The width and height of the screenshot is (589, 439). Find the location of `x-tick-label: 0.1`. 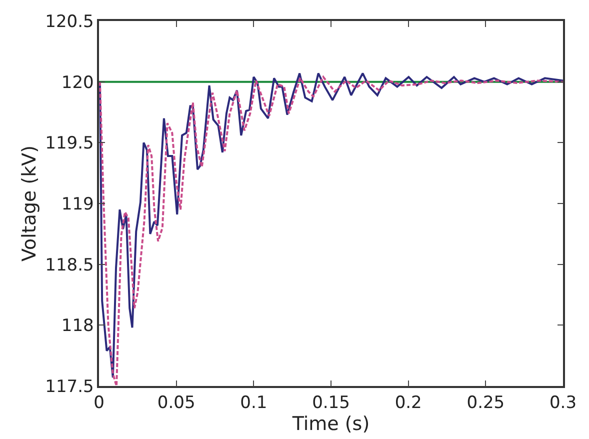

x-tick-label: 0.1 is located at coordinates (254, 403).